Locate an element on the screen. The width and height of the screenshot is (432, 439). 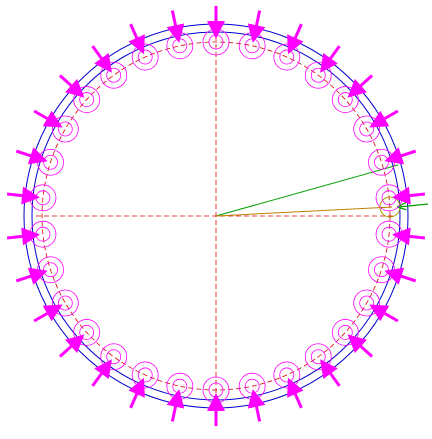
green-arrow is located at coordinates (413, 205).